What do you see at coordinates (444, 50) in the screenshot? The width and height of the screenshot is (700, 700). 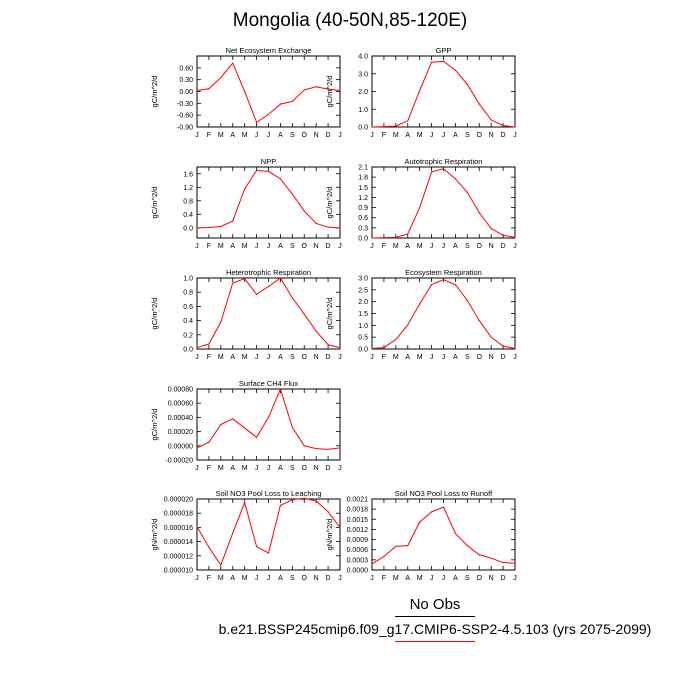 I see `panel-title: GPP` at bounding box center [444, 50].